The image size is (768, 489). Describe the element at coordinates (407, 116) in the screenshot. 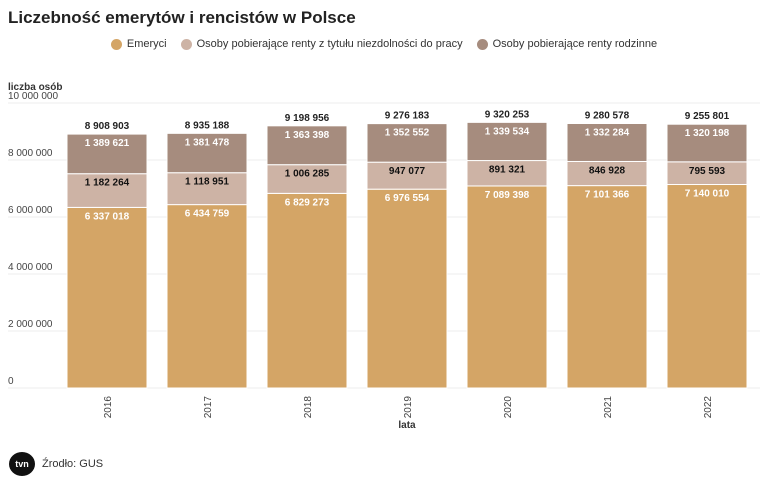

I see `total-label: 9 276 183` at that location.